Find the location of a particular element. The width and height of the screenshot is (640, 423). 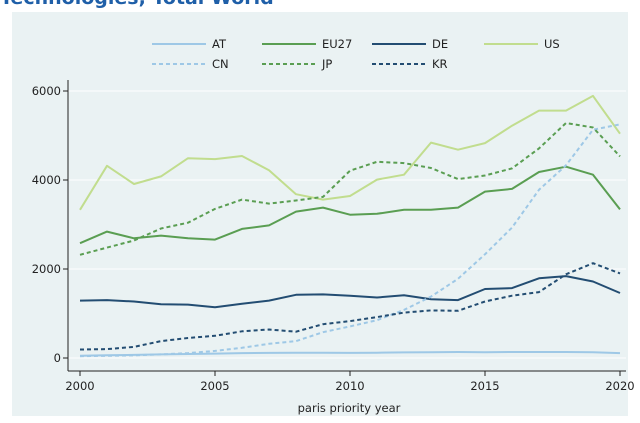

series-line-de is located at coordinates (350, 292).